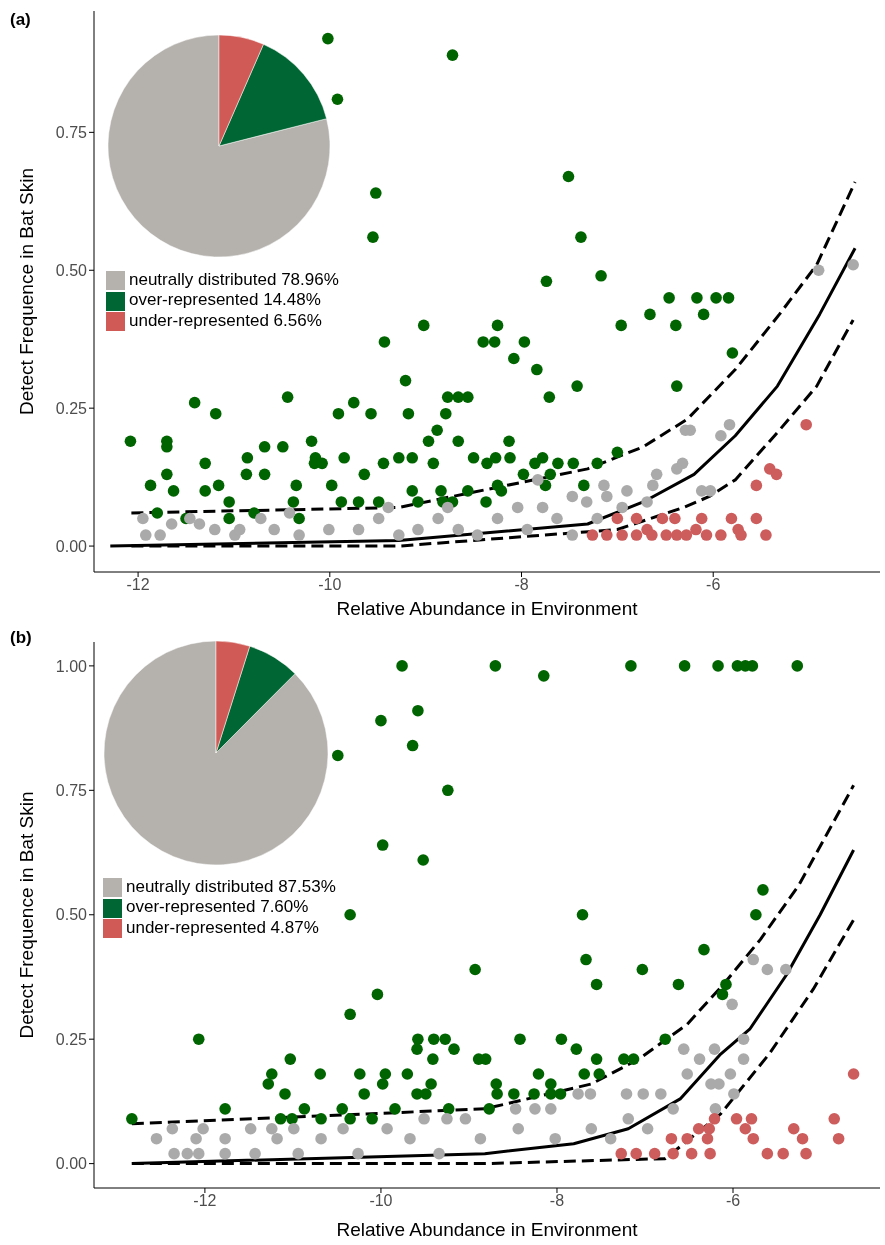 This screenshot has height=1245, width=885. I want to click on x-axis-title: Relative Abundance in Environment, so click(487, 608).